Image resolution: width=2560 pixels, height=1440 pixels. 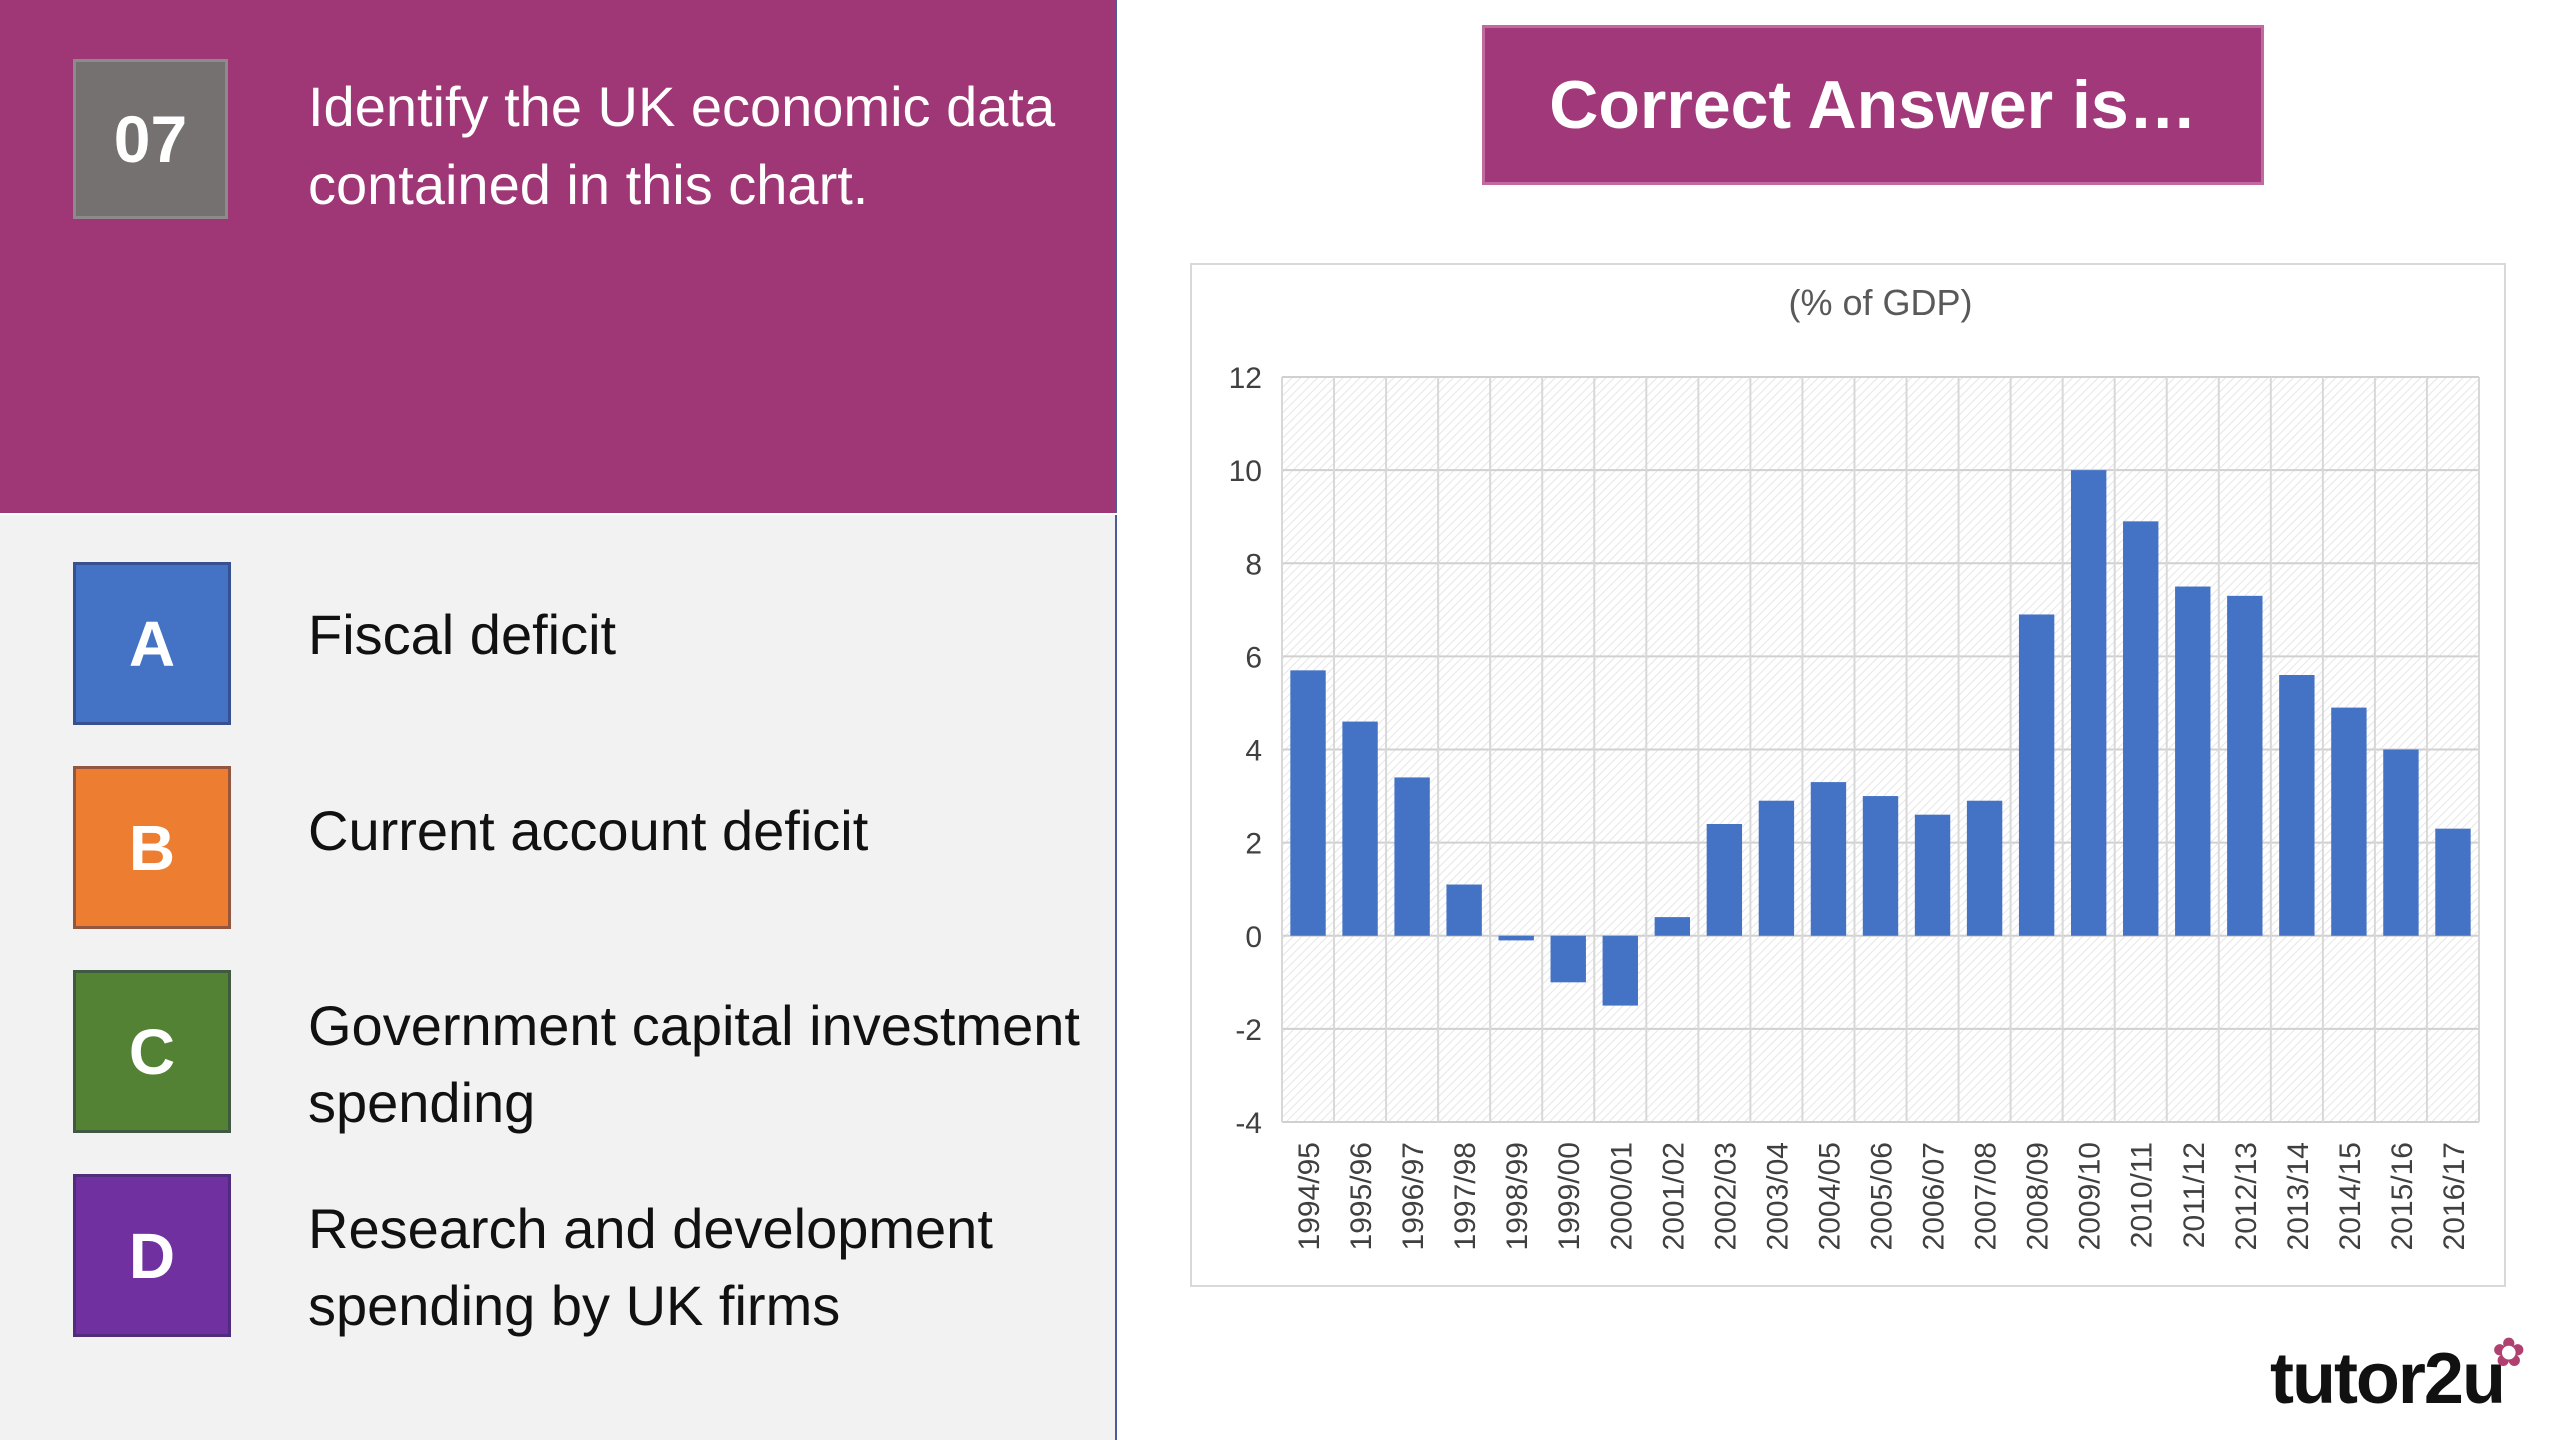 What do you see at coordinates (150, 139) in the screenshot?
I see `question-number: 07` at bounding box center [150, 139].